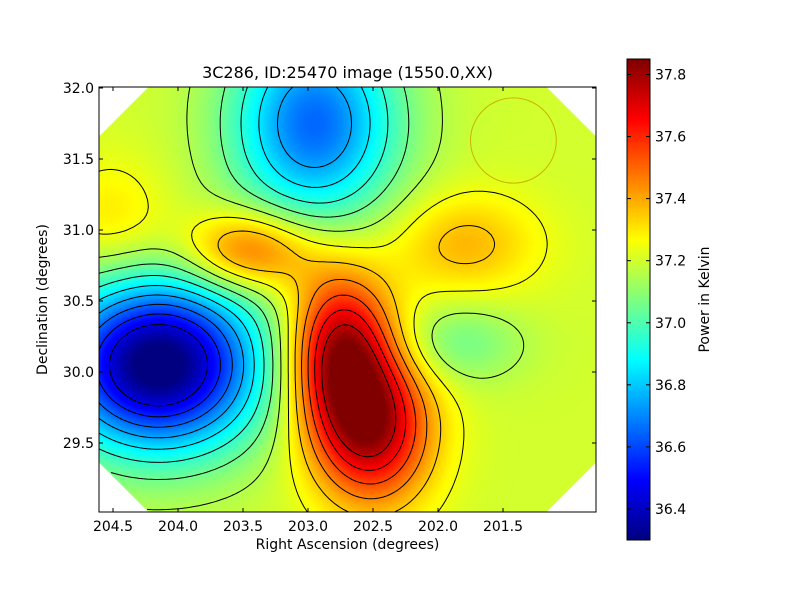  What do you see at coordinates (43, 299) in the screenshot?
I see `y-axis-label: Declination (degrees)` at bounding box center [43, 299].